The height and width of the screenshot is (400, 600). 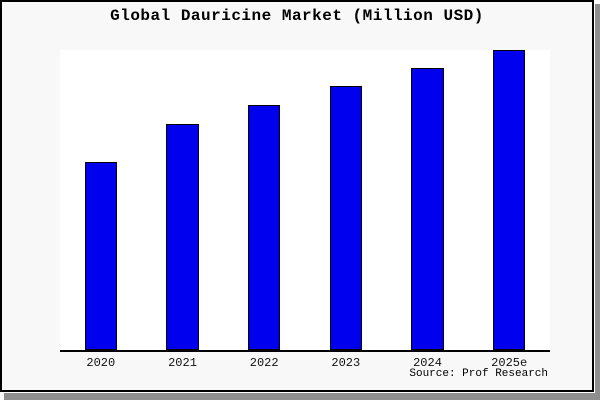 What do you see at coordinates (101, 363) in the screenshot?
I see `x-axis-label-2020: 2020` at bounding box center [101, 363].